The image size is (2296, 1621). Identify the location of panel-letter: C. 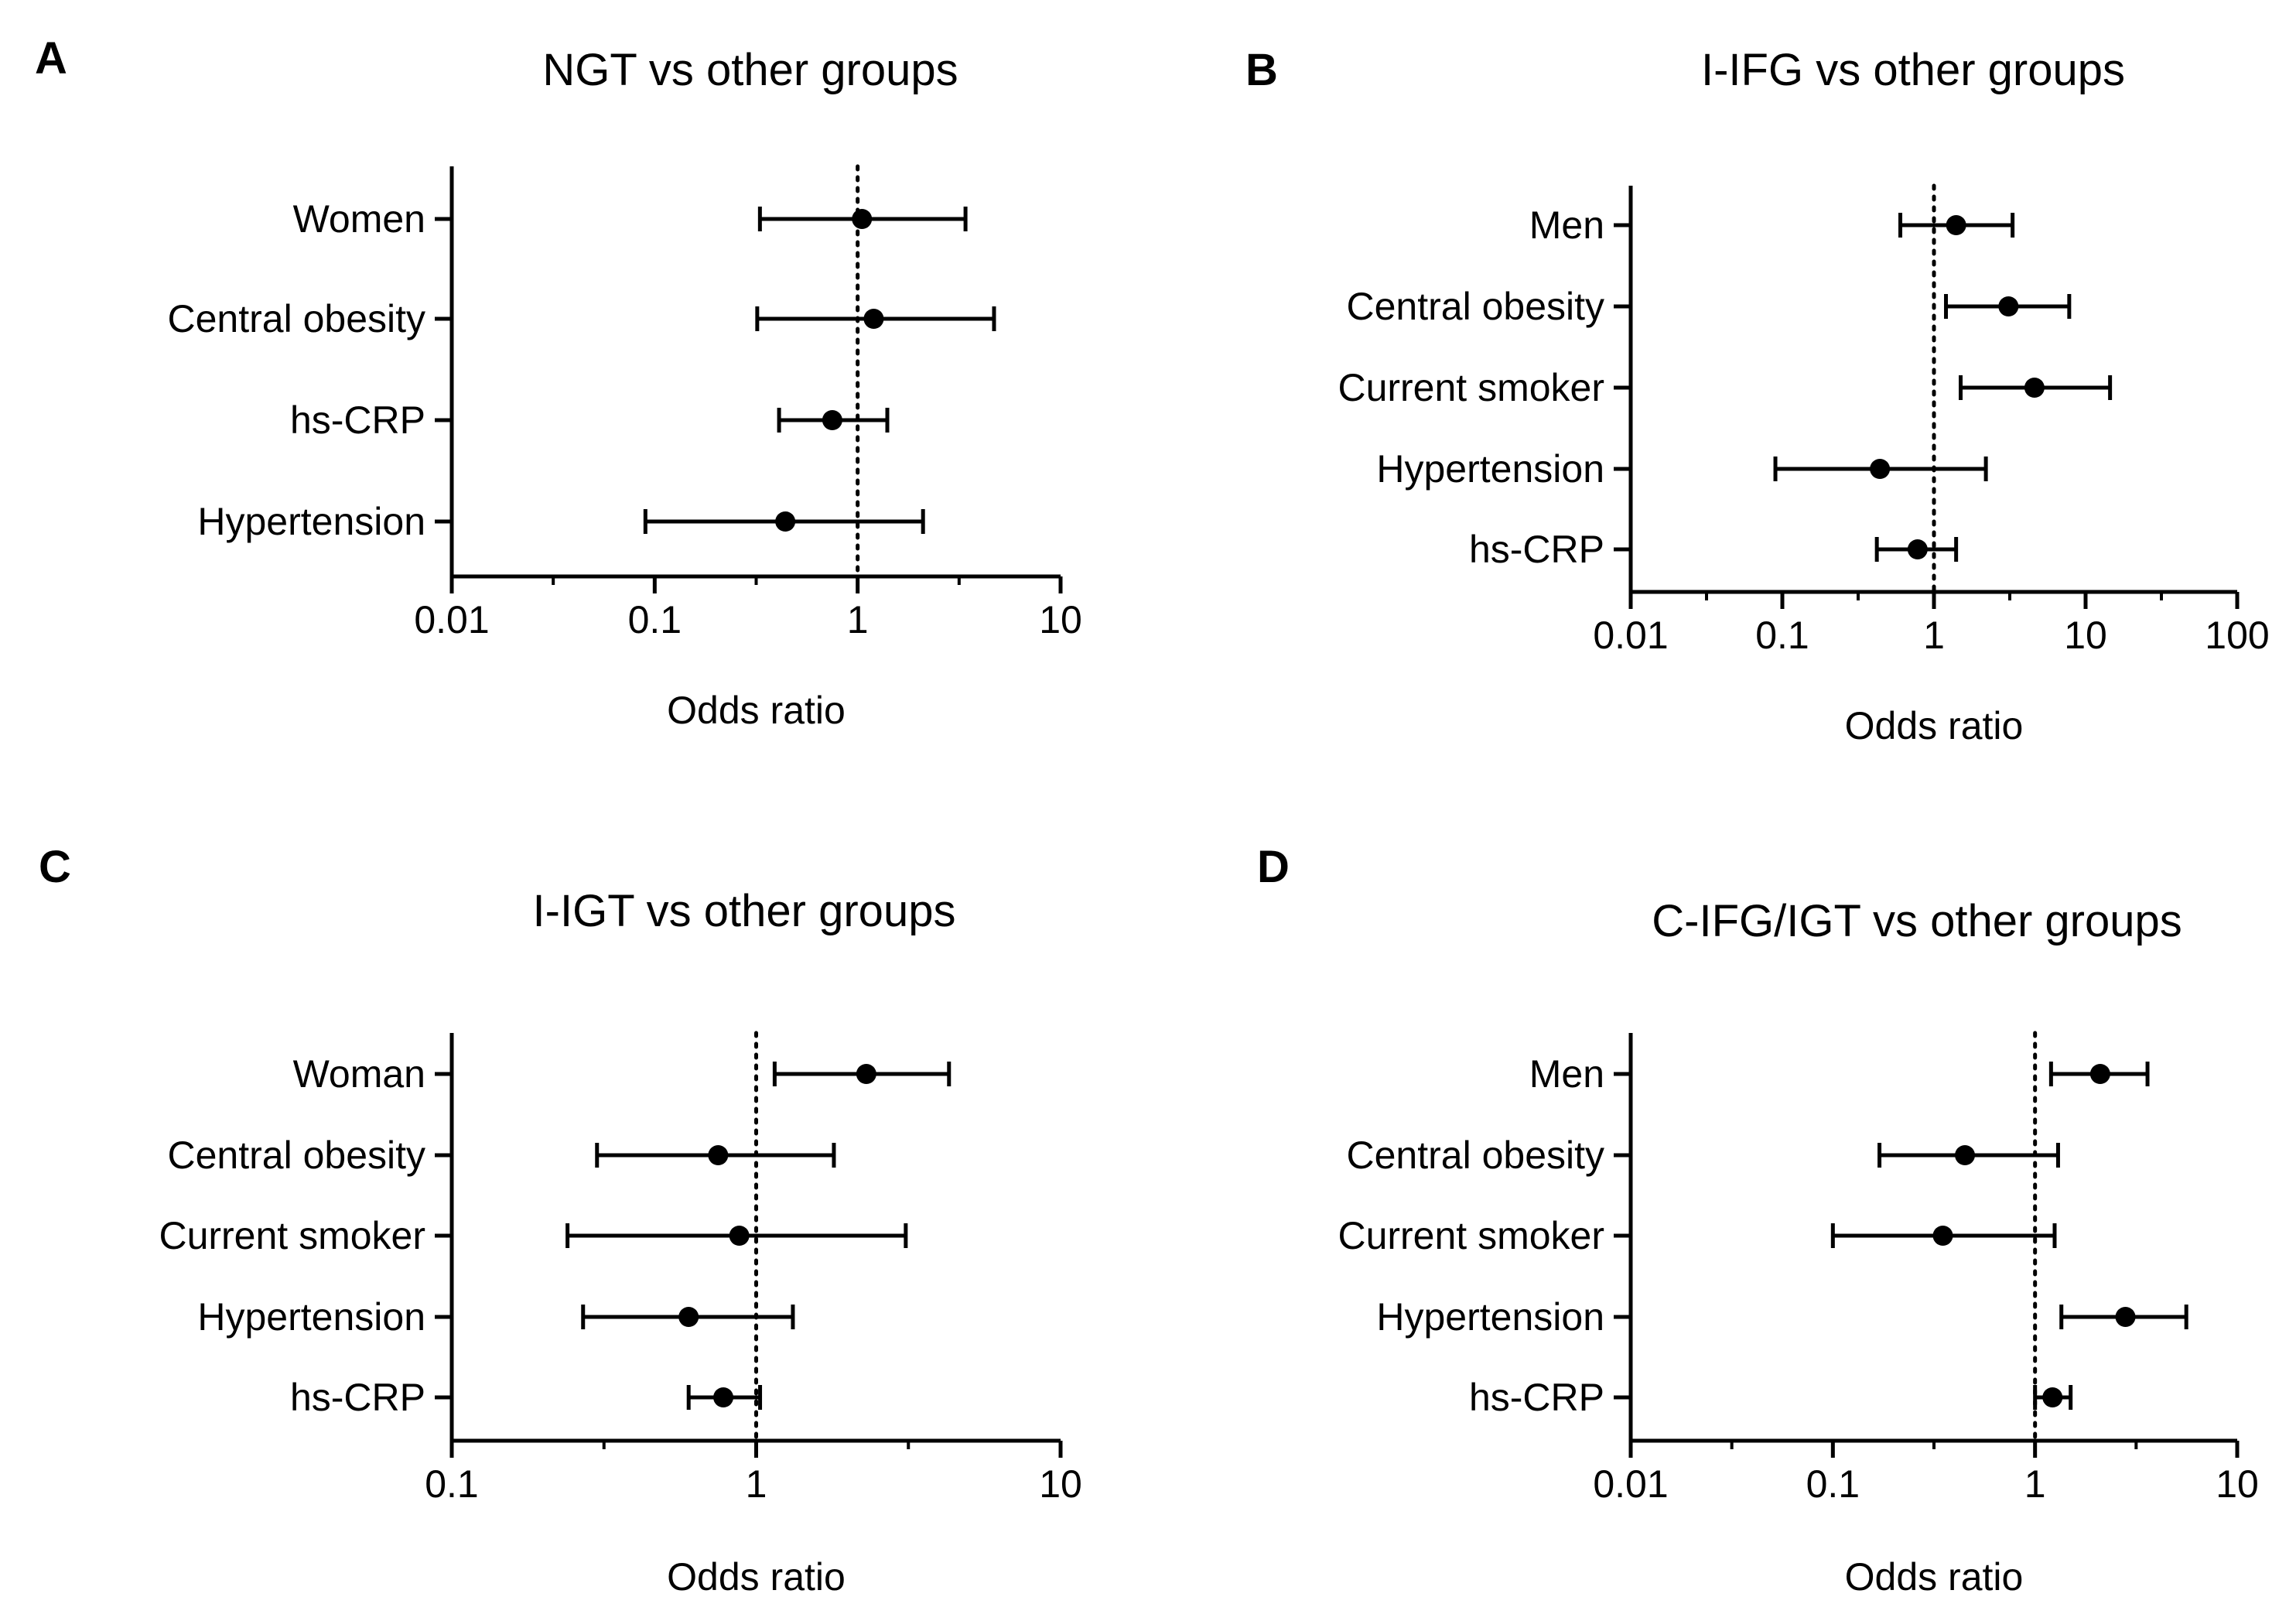
(55, 867).